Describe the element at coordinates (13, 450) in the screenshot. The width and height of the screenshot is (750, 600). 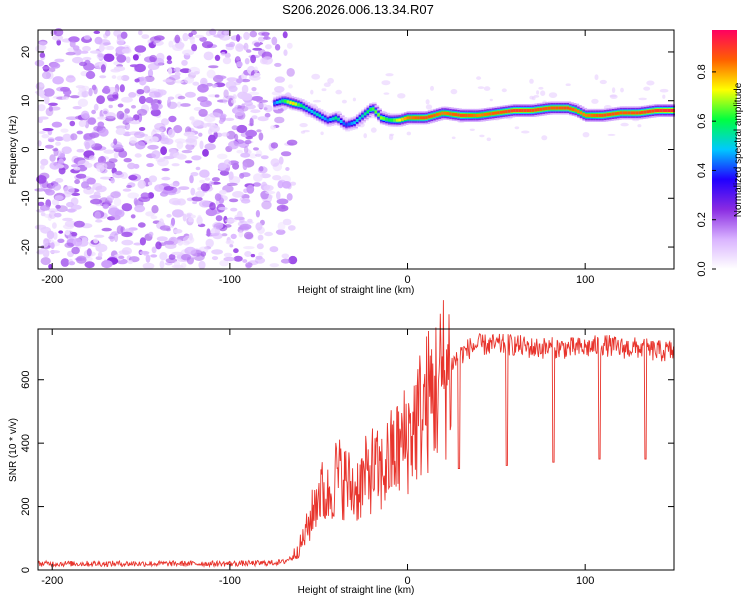
I see `snr-y-axis-label: SNR (10 * v/v)` at that location.